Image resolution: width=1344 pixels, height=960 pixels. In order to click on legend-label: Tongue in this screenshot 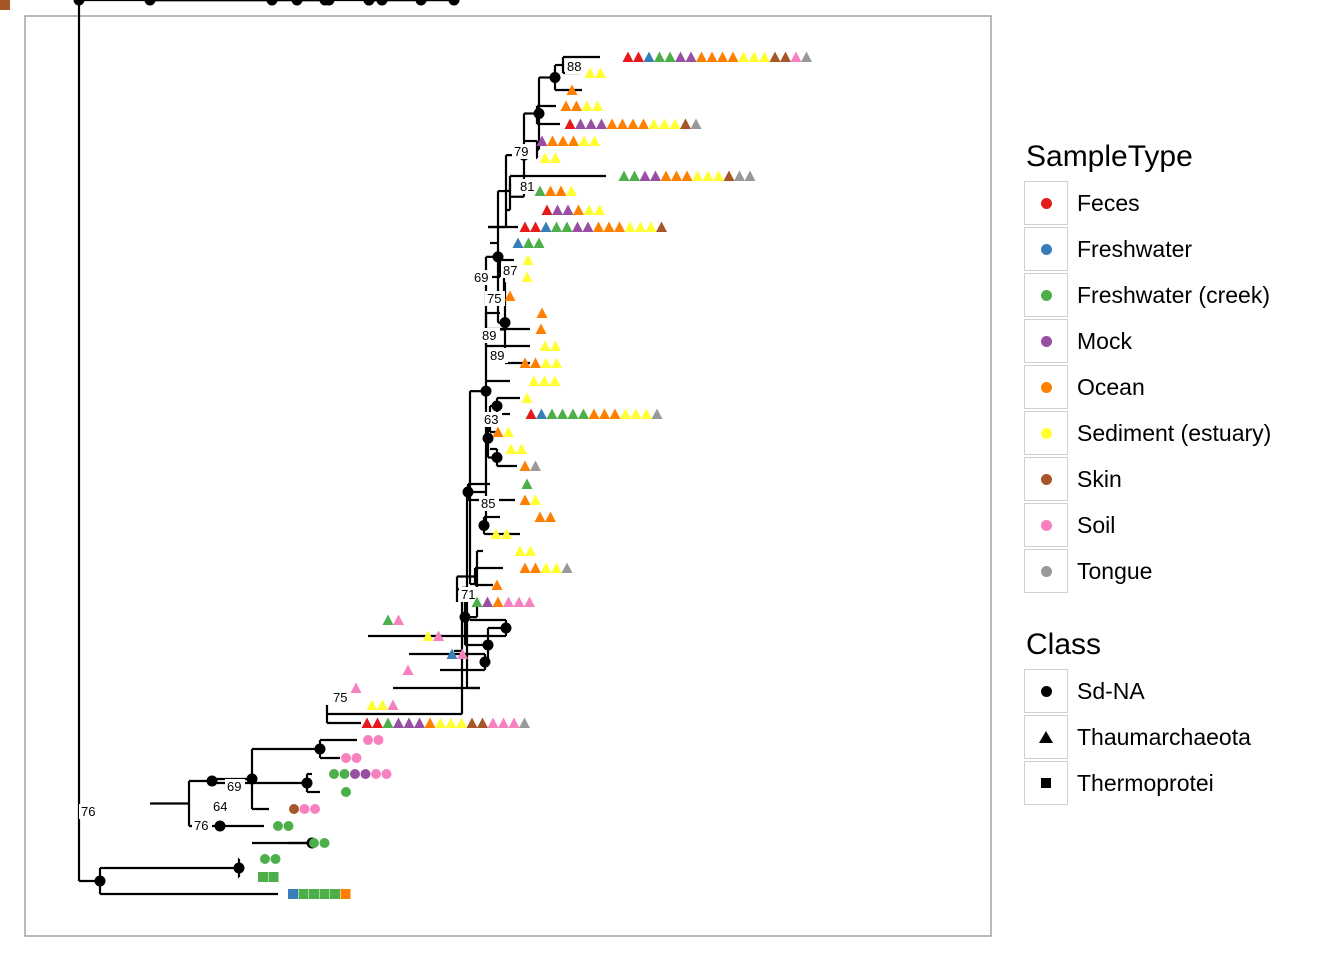, I will do `click(1115, 570)`.